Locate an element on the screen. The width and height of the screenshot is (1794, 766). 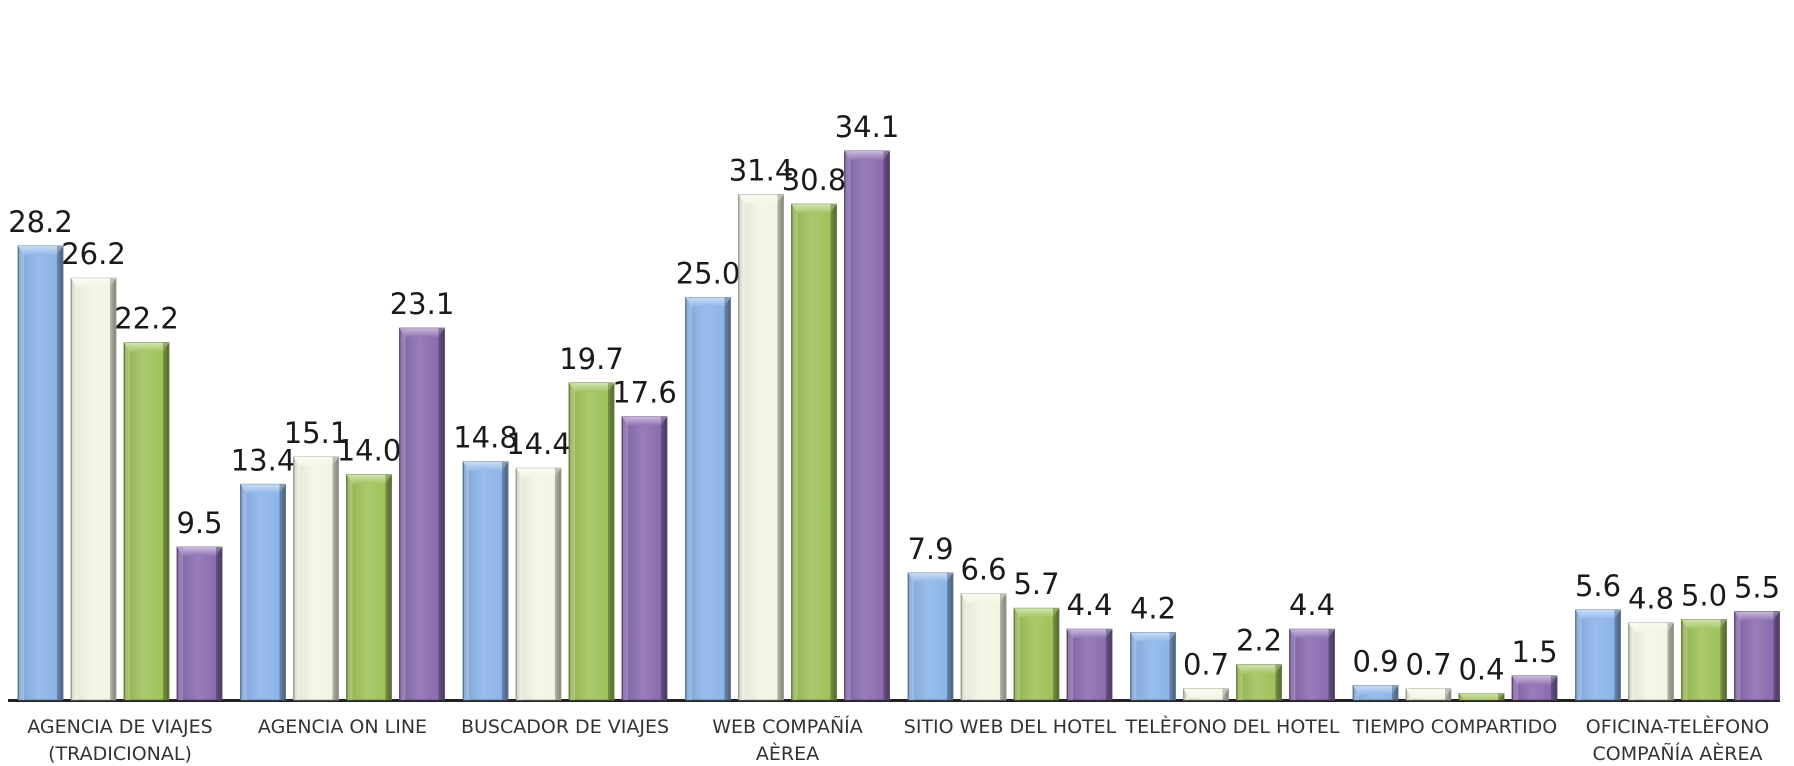
category-label: AGENCIA DE VIAJES (TRADICIONAL) is located at coordinates (119, 740).